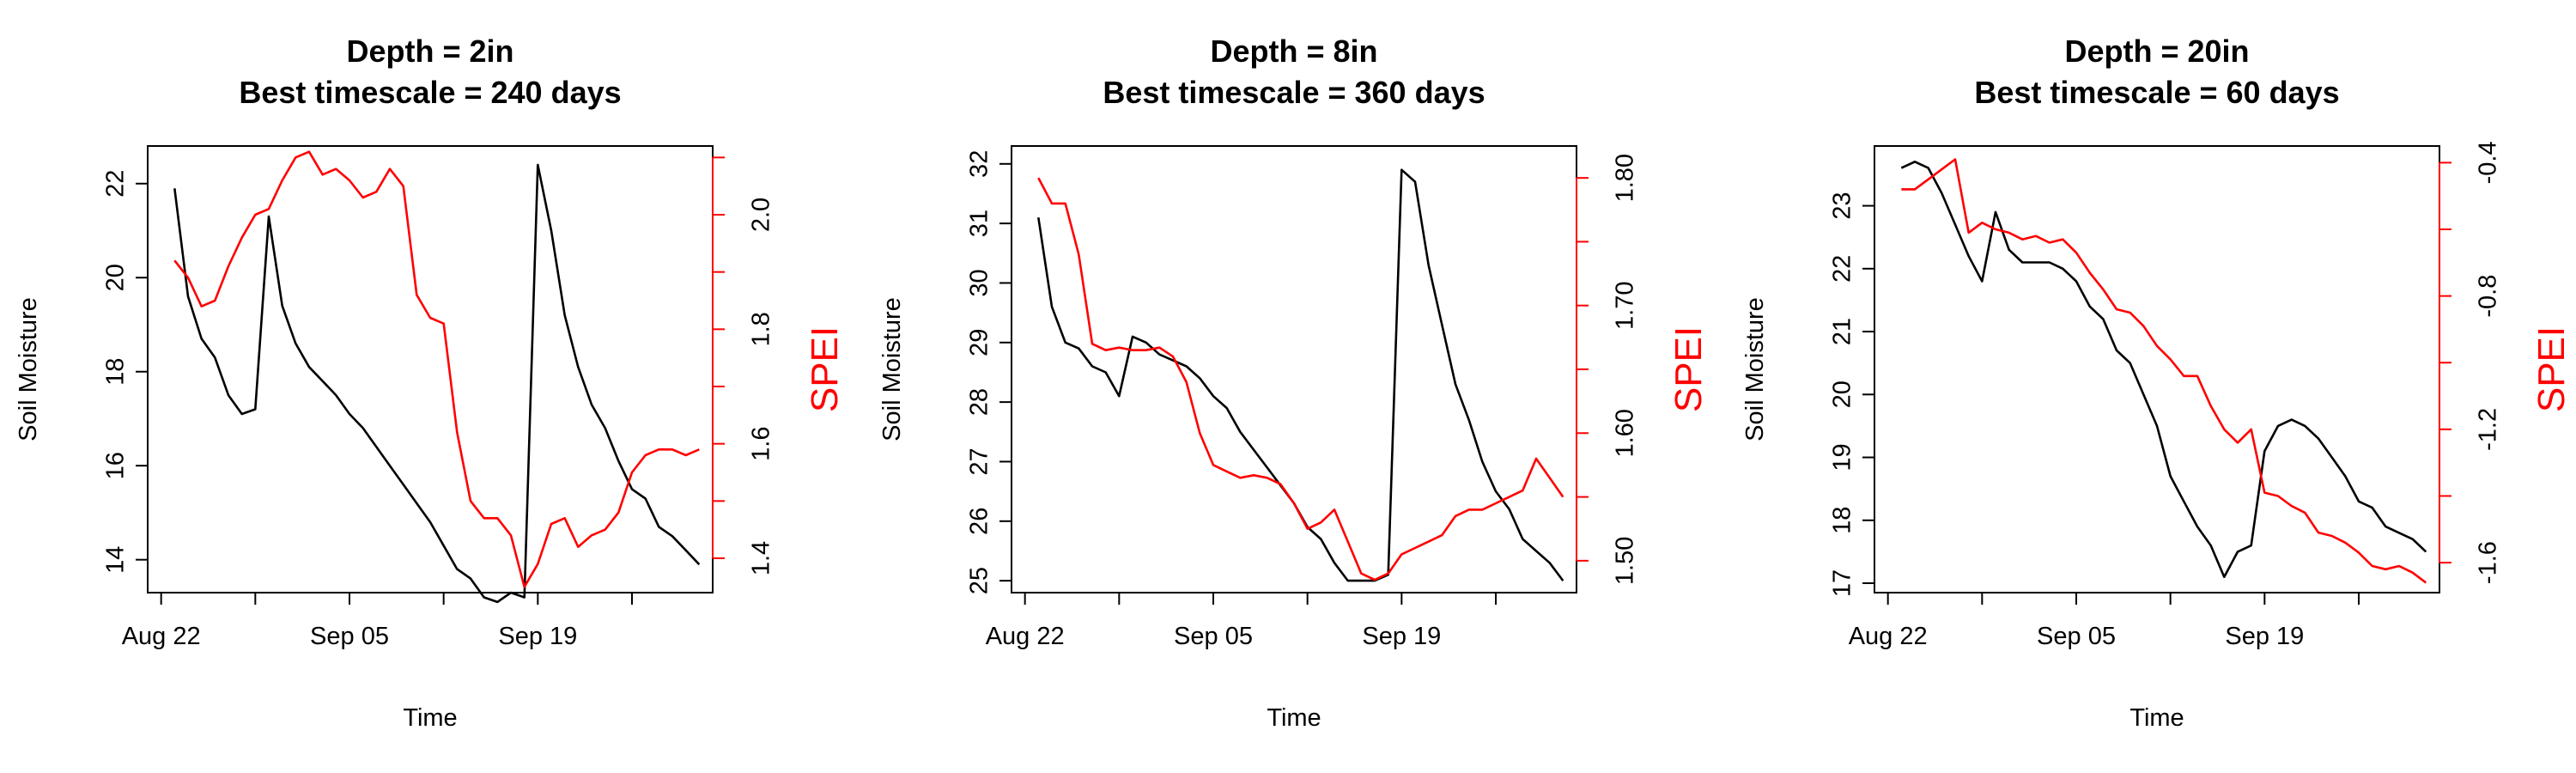 The height and width of the screenshot is (773, 2576). What do you see at coordinates (1625, 305) in the screenshot?
I see `y2-tick-label: 1.70` at bounding box center [1625, 305].